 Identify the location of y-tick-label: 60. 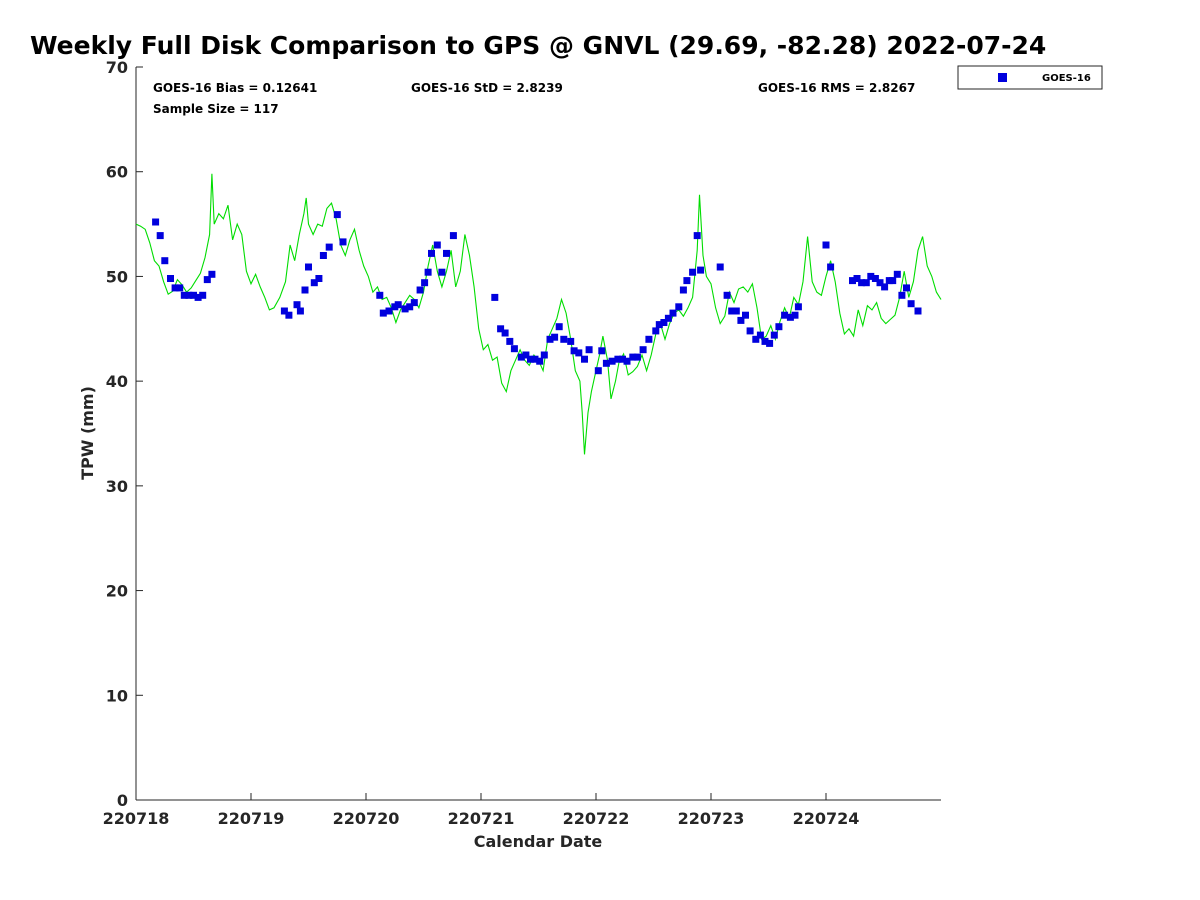
(117, 172).